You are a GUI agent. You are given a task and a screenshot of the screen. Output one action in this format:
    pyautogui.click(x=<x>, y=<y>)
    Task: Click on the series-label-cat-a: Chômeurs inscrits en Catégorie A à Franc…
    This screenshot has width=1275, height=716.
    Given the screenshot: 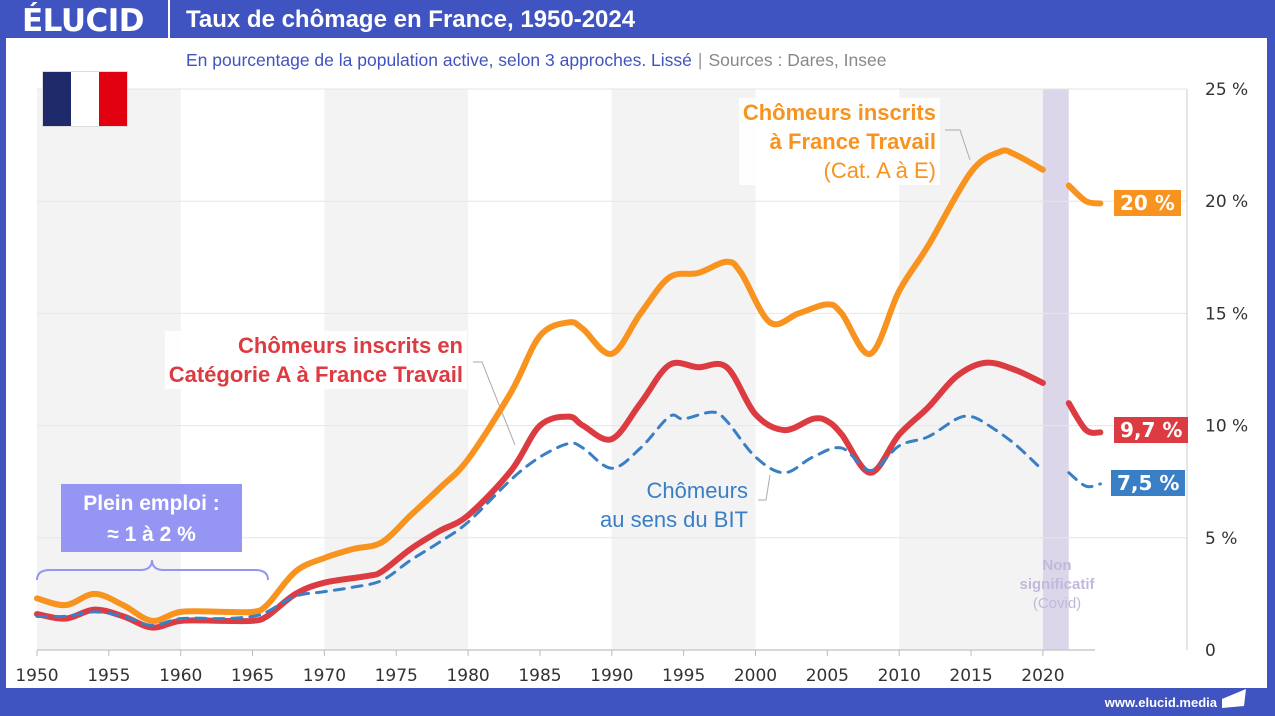 What is the action you would take?
    pyautogui.click(x=315, y=360)
    